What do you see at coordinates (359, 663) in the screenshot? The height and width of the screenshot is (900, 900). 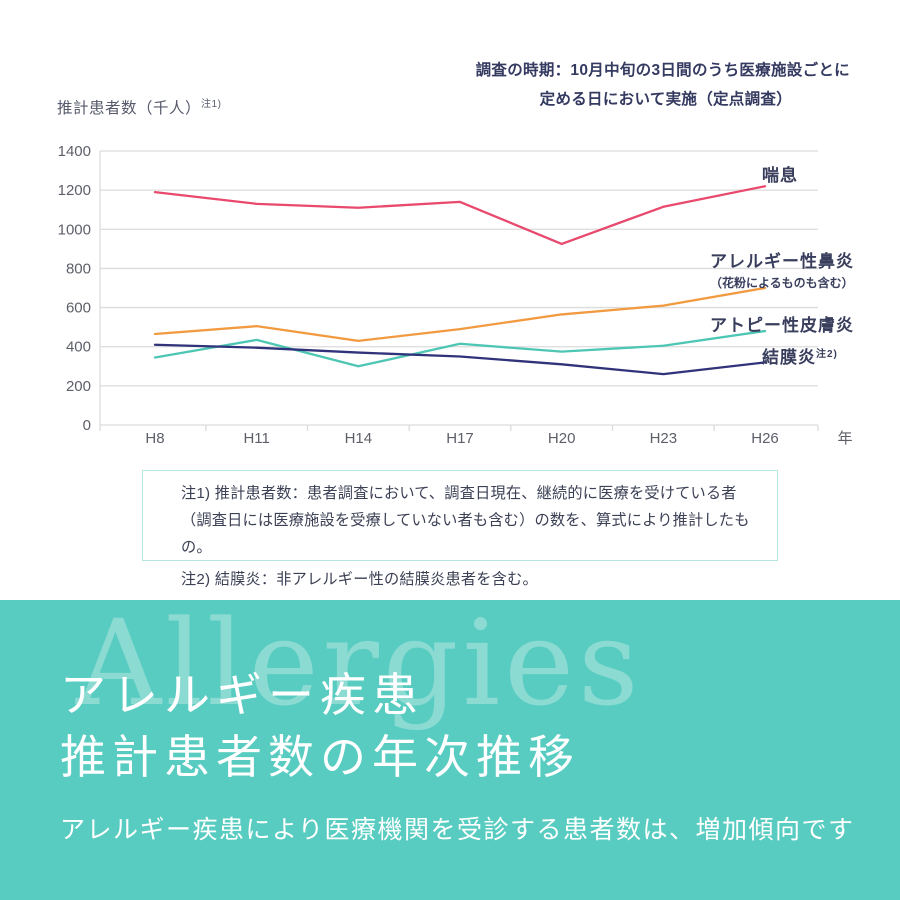 I see `watermark-text: Allergies` at bounding box center [359, 663].